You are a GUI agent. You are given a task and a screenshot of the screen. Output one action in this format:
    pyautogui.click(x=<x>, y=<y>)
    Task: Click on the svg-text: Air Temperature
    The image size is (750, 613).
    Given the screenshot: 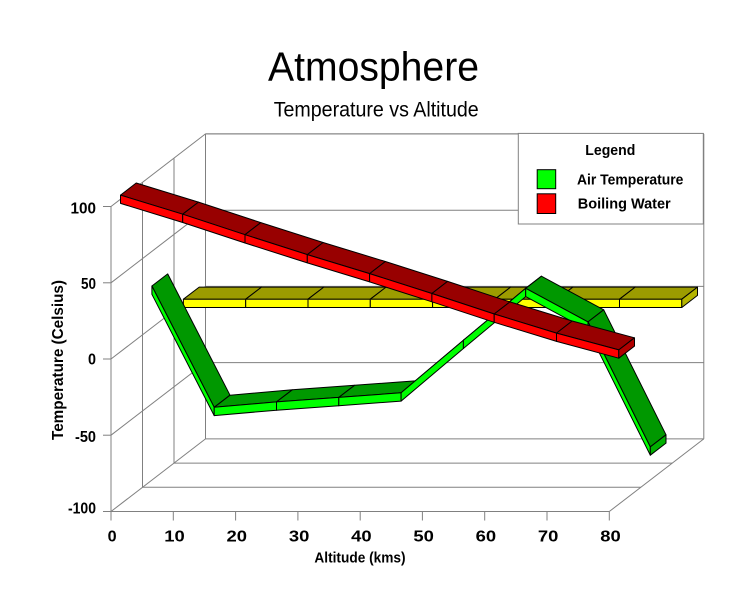 What is the action you would take?
    pyautogui.click(x=630, y=180)
    